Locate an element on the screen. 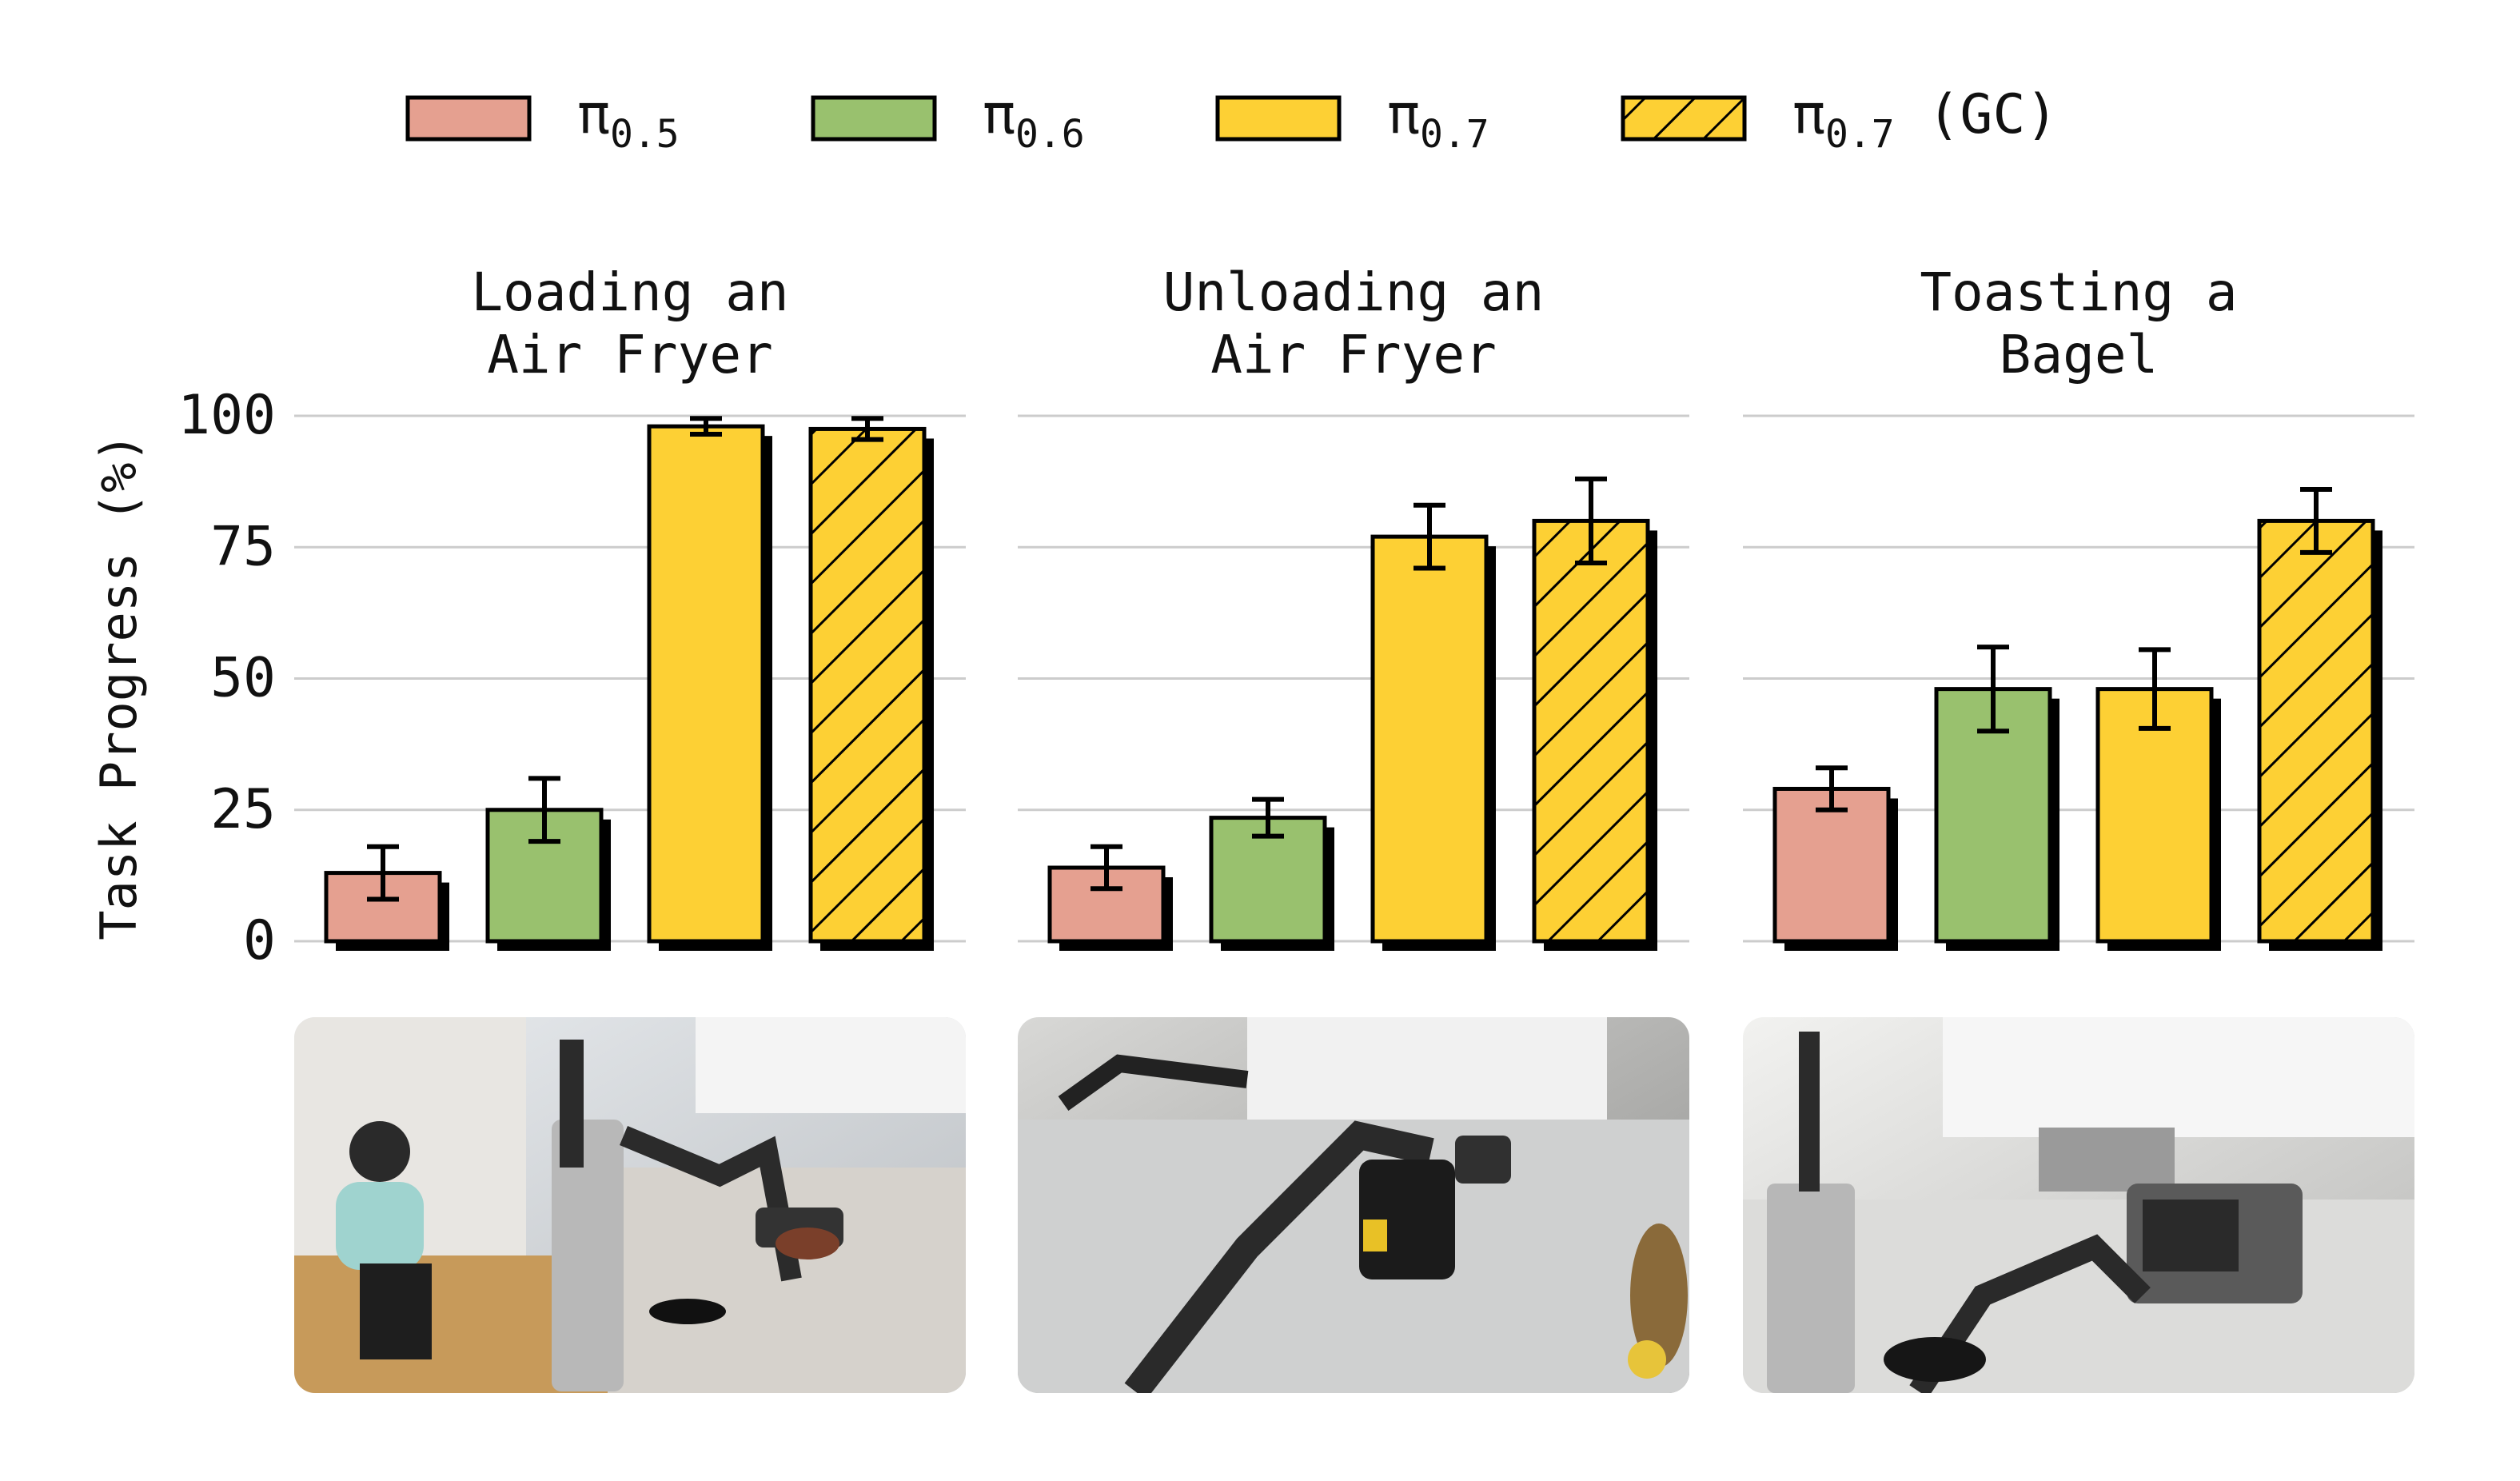 This screenshot has height=1481, width=2520. y-axis-label: Task Progress (%) is located at coordinates (119, 686).